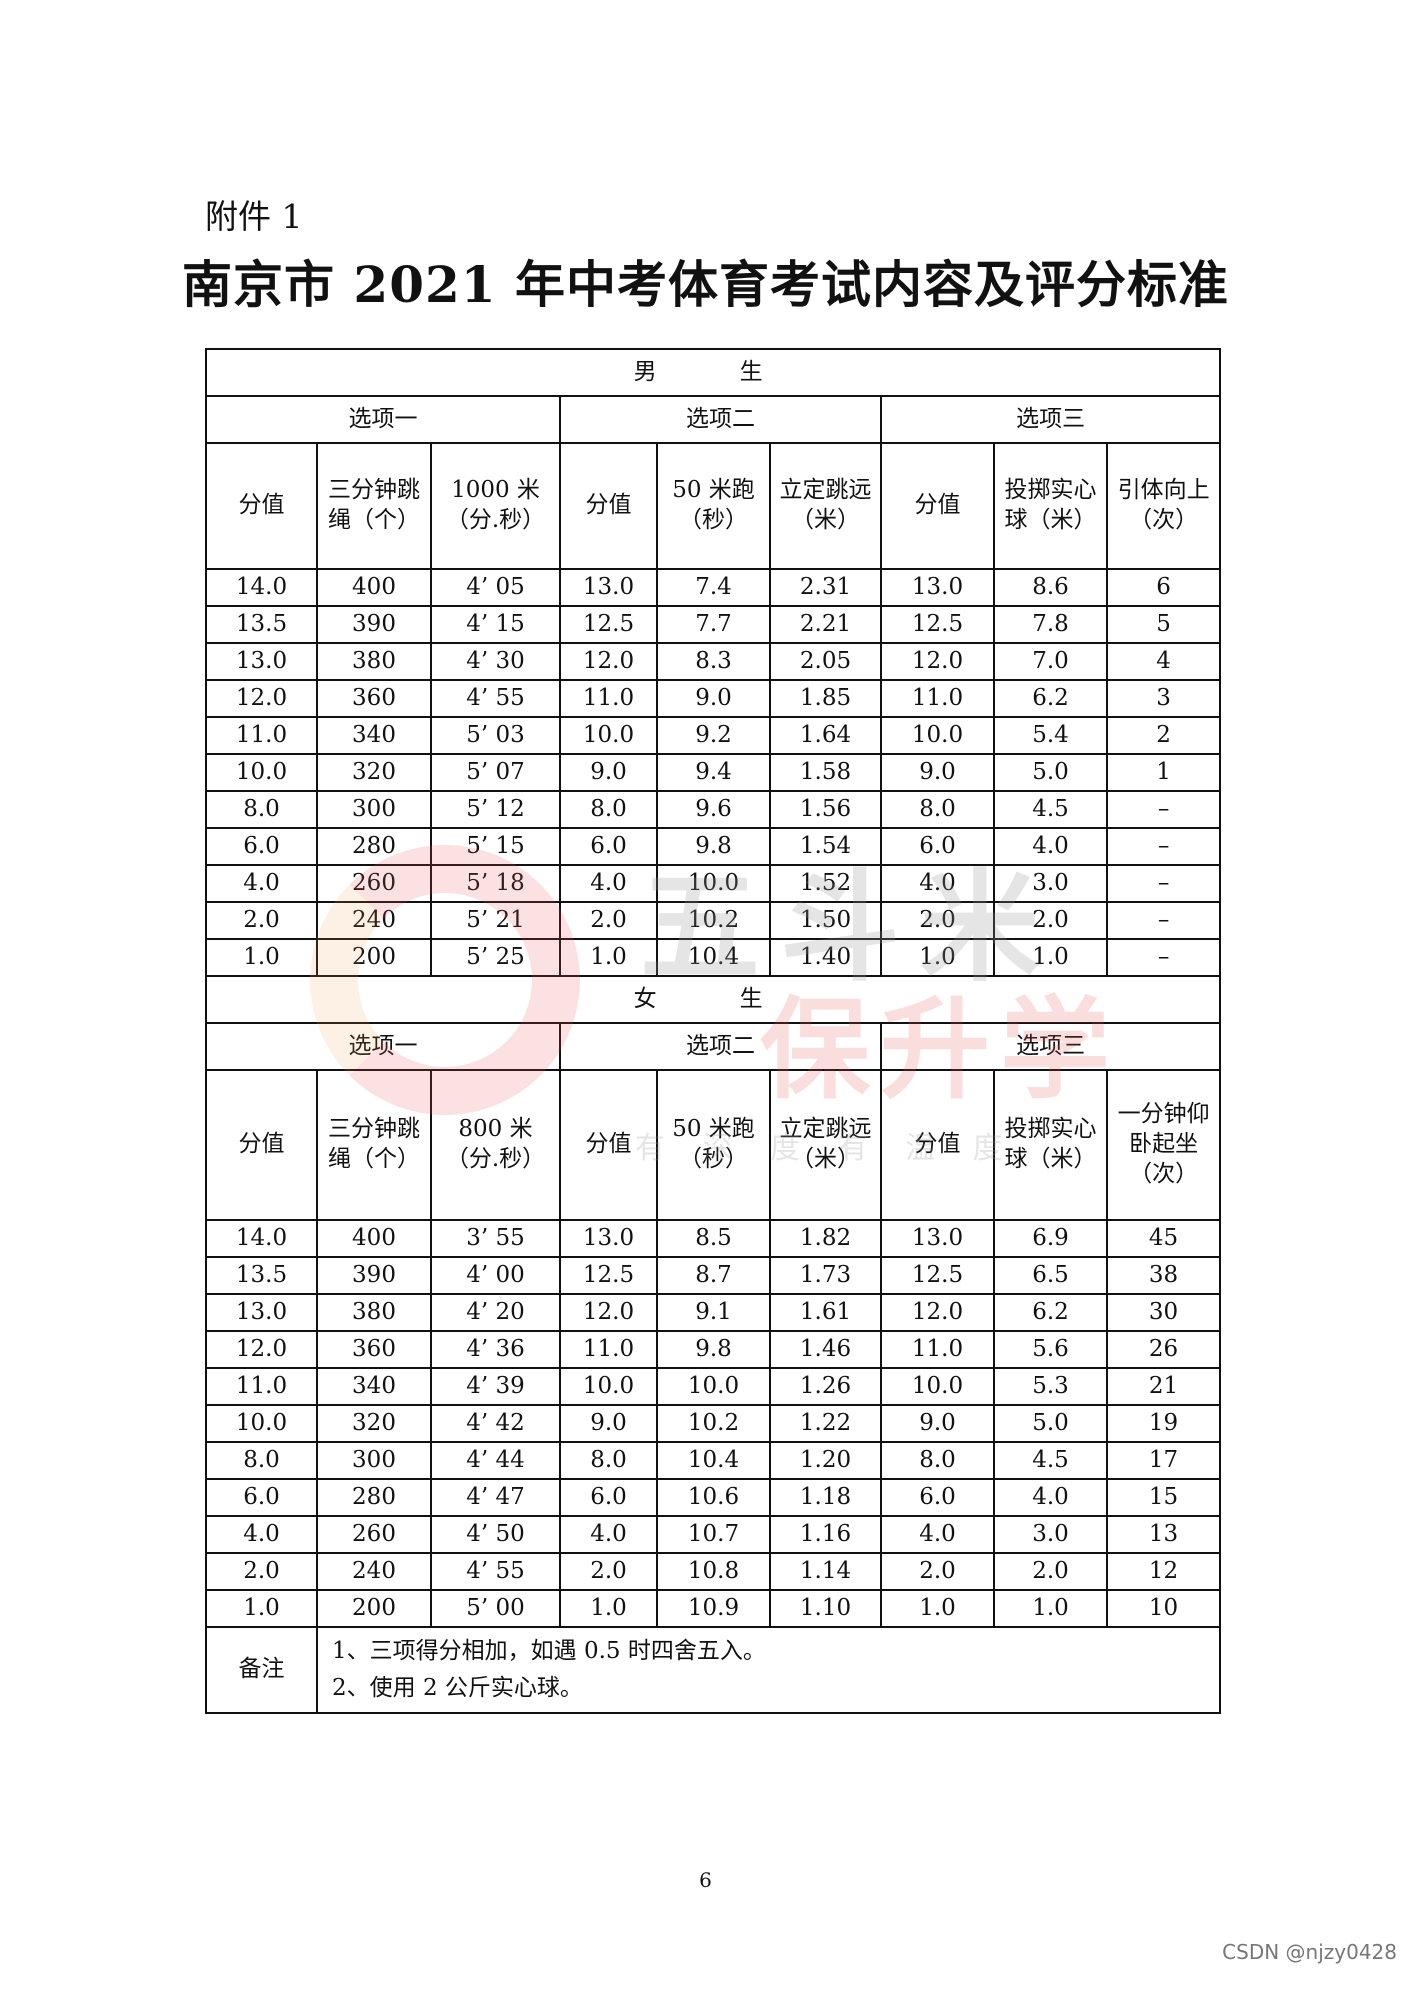 This screenshot has width=1411, height=1995. What do you see at coordinates (1163, 1571) in the screenshot?
I see `table-cell: 12` at bounding box center [1163, 1571].